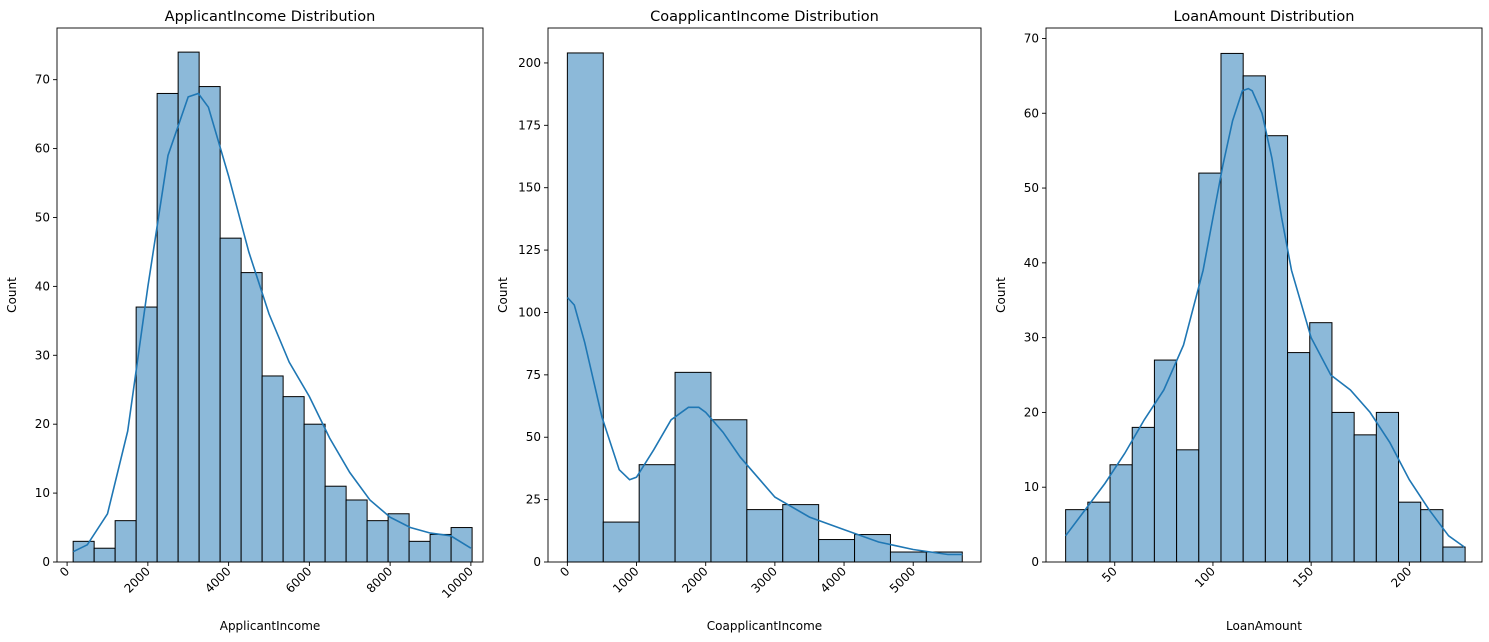  I want to click on x-axis: 50 100 150 200, so click(1256, 576).